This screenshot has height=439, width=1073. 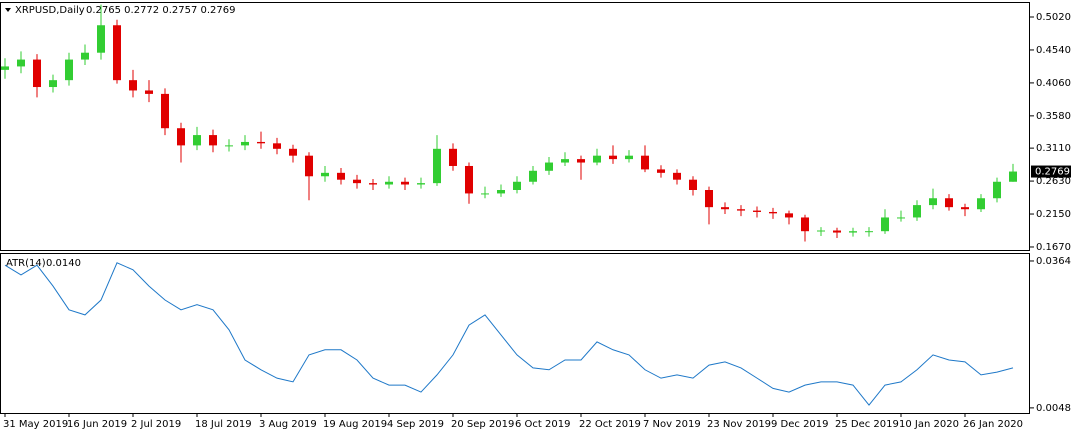 What do you see at coordinates (8, 10) in the screenshot?
I see `menu-icon` at bounding box center [8, 10].